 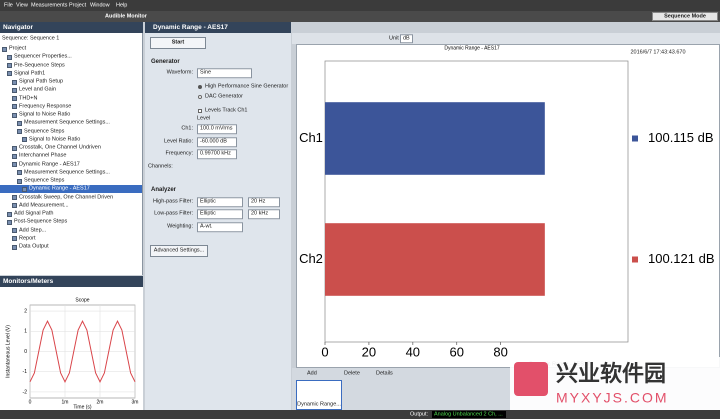 I want to click on y-tick-label: 2, so click(x=25, y=311).